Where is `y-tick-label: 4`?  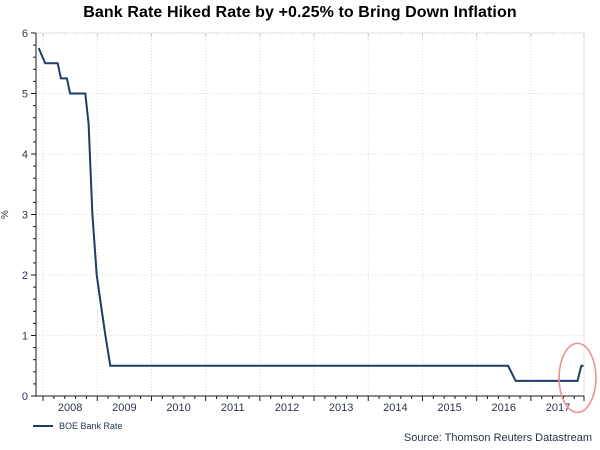 y-tick-label: 4 is located at coordinates (25, 155).